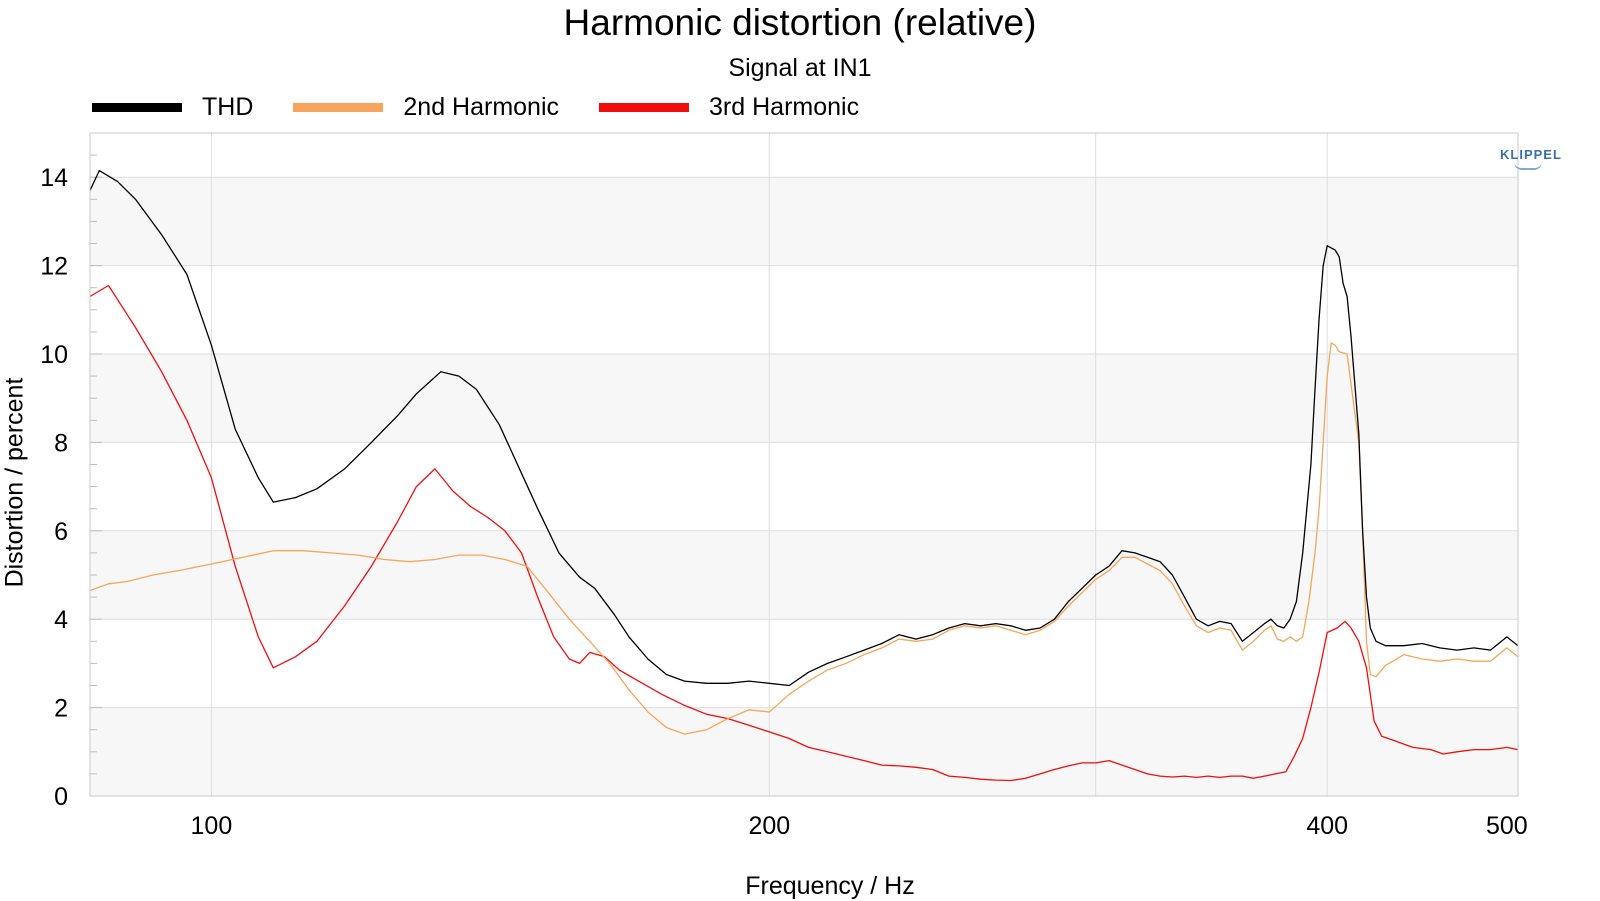 This screenshot has width=1600, height=901. Describe the element at coordinates (54, 178) in the screenshot. I see `y-tick-label: 14` at that location.